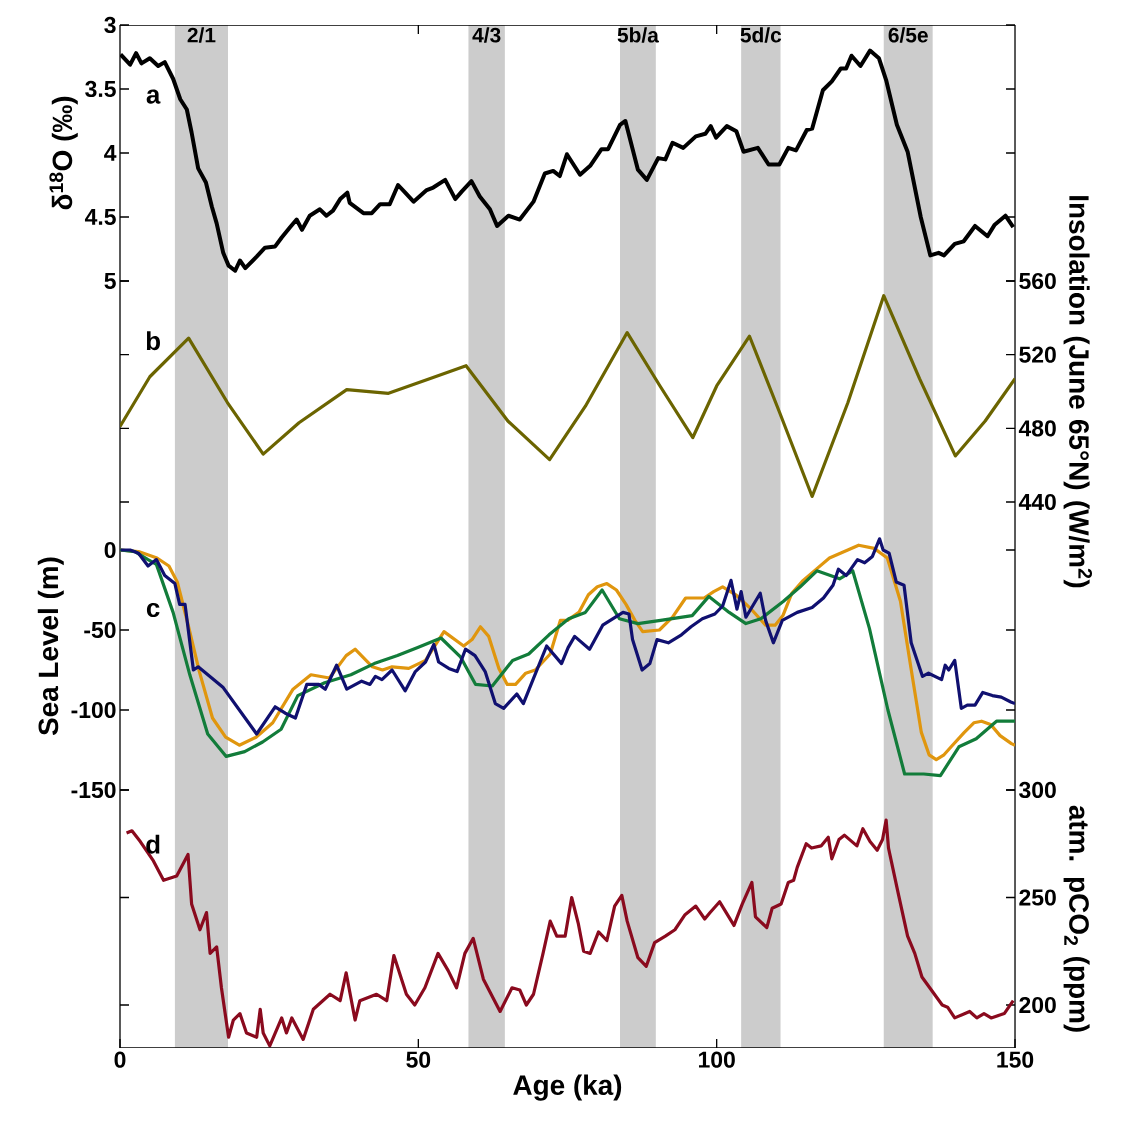  Describe the element at coordinates (717, 1059) in the screenshot. I see `x-tick-label: 100` at that location.